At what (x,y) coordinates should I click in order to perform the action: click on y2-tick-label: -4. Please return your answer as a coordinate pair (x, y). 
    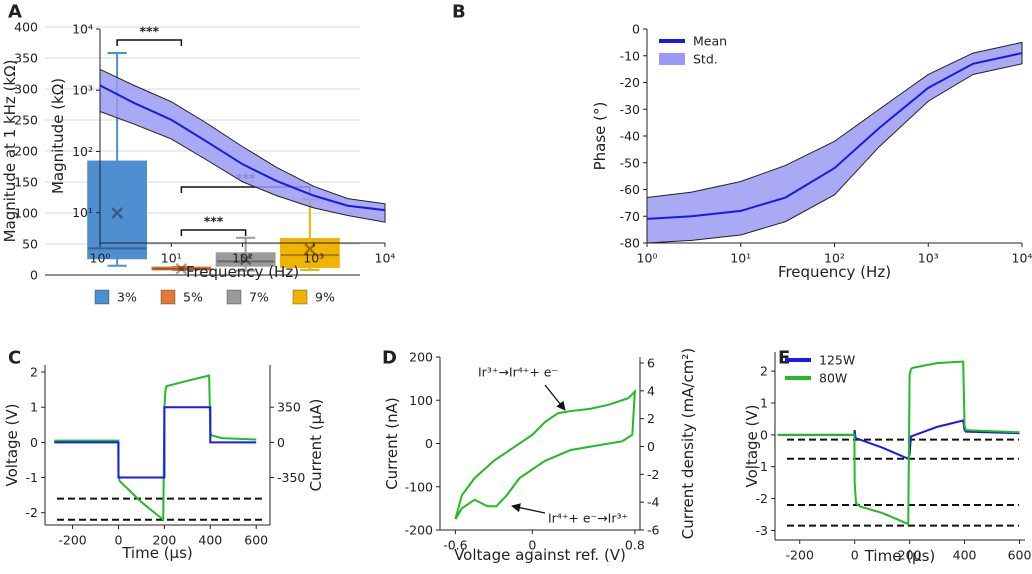
    Looking at the image, I should click on (653, 502).